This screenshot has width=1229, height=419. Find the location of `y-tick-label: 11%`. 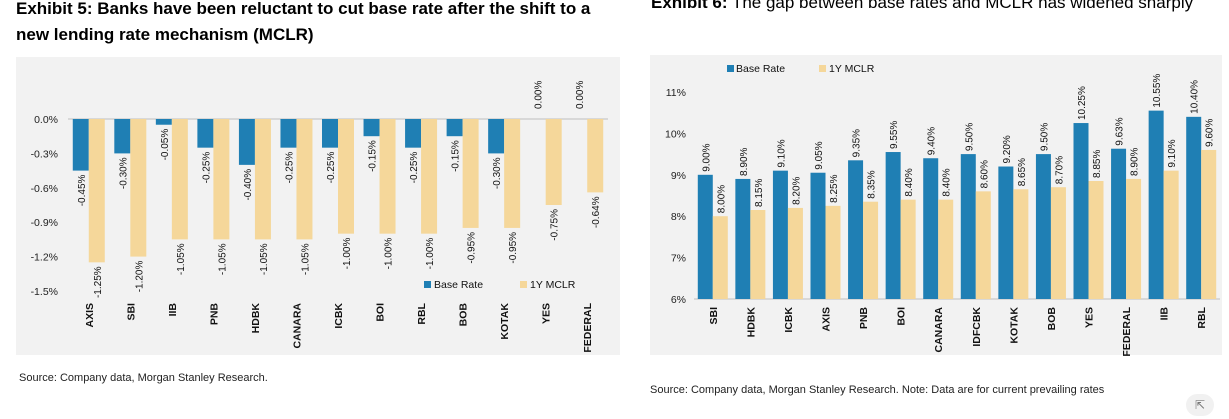

y-tick-label: 11% is located at coordinates (676, 93).